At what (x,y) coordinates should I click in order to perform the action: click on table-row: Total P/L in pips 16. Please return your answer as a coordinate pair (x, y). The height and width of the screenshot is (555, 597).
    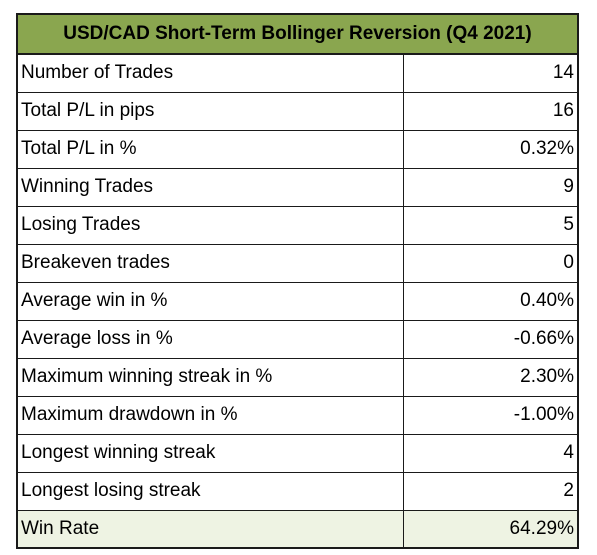
    Looking at the image, I should click on (297, 111).